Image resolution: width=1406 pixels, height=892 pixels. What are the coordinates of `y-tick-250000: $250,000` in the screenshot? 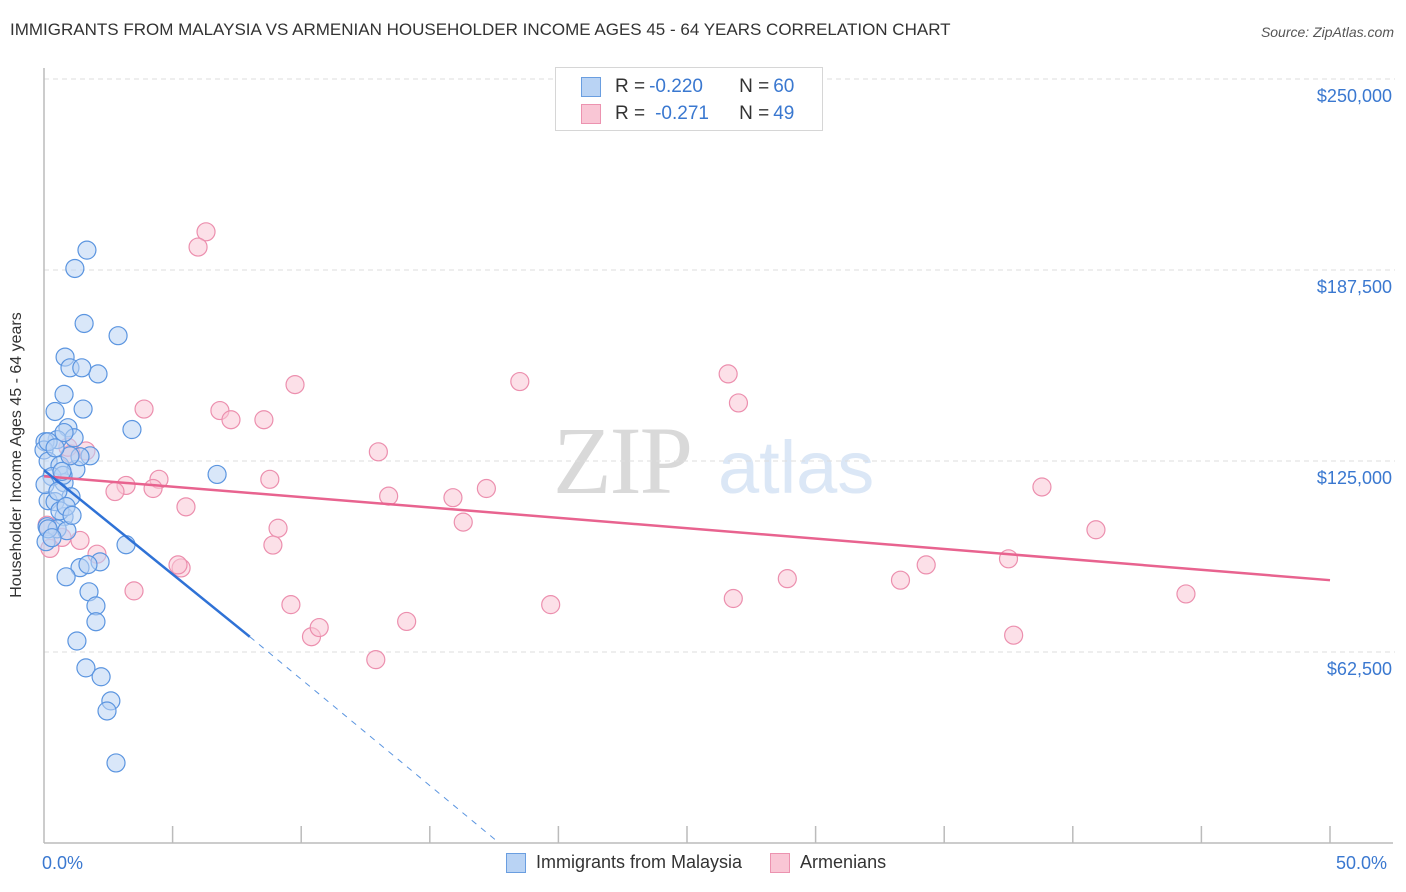 It's located at (1354, 96).